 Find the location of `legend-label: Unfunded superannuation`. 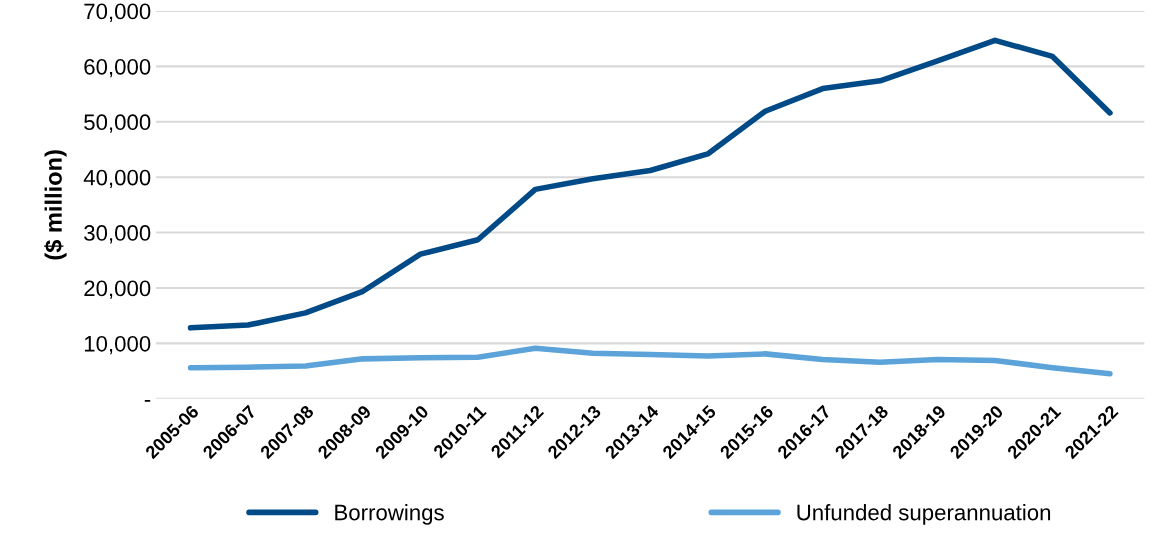

legend-label: Unfunded superannuation is located at coordinates (924, 514).